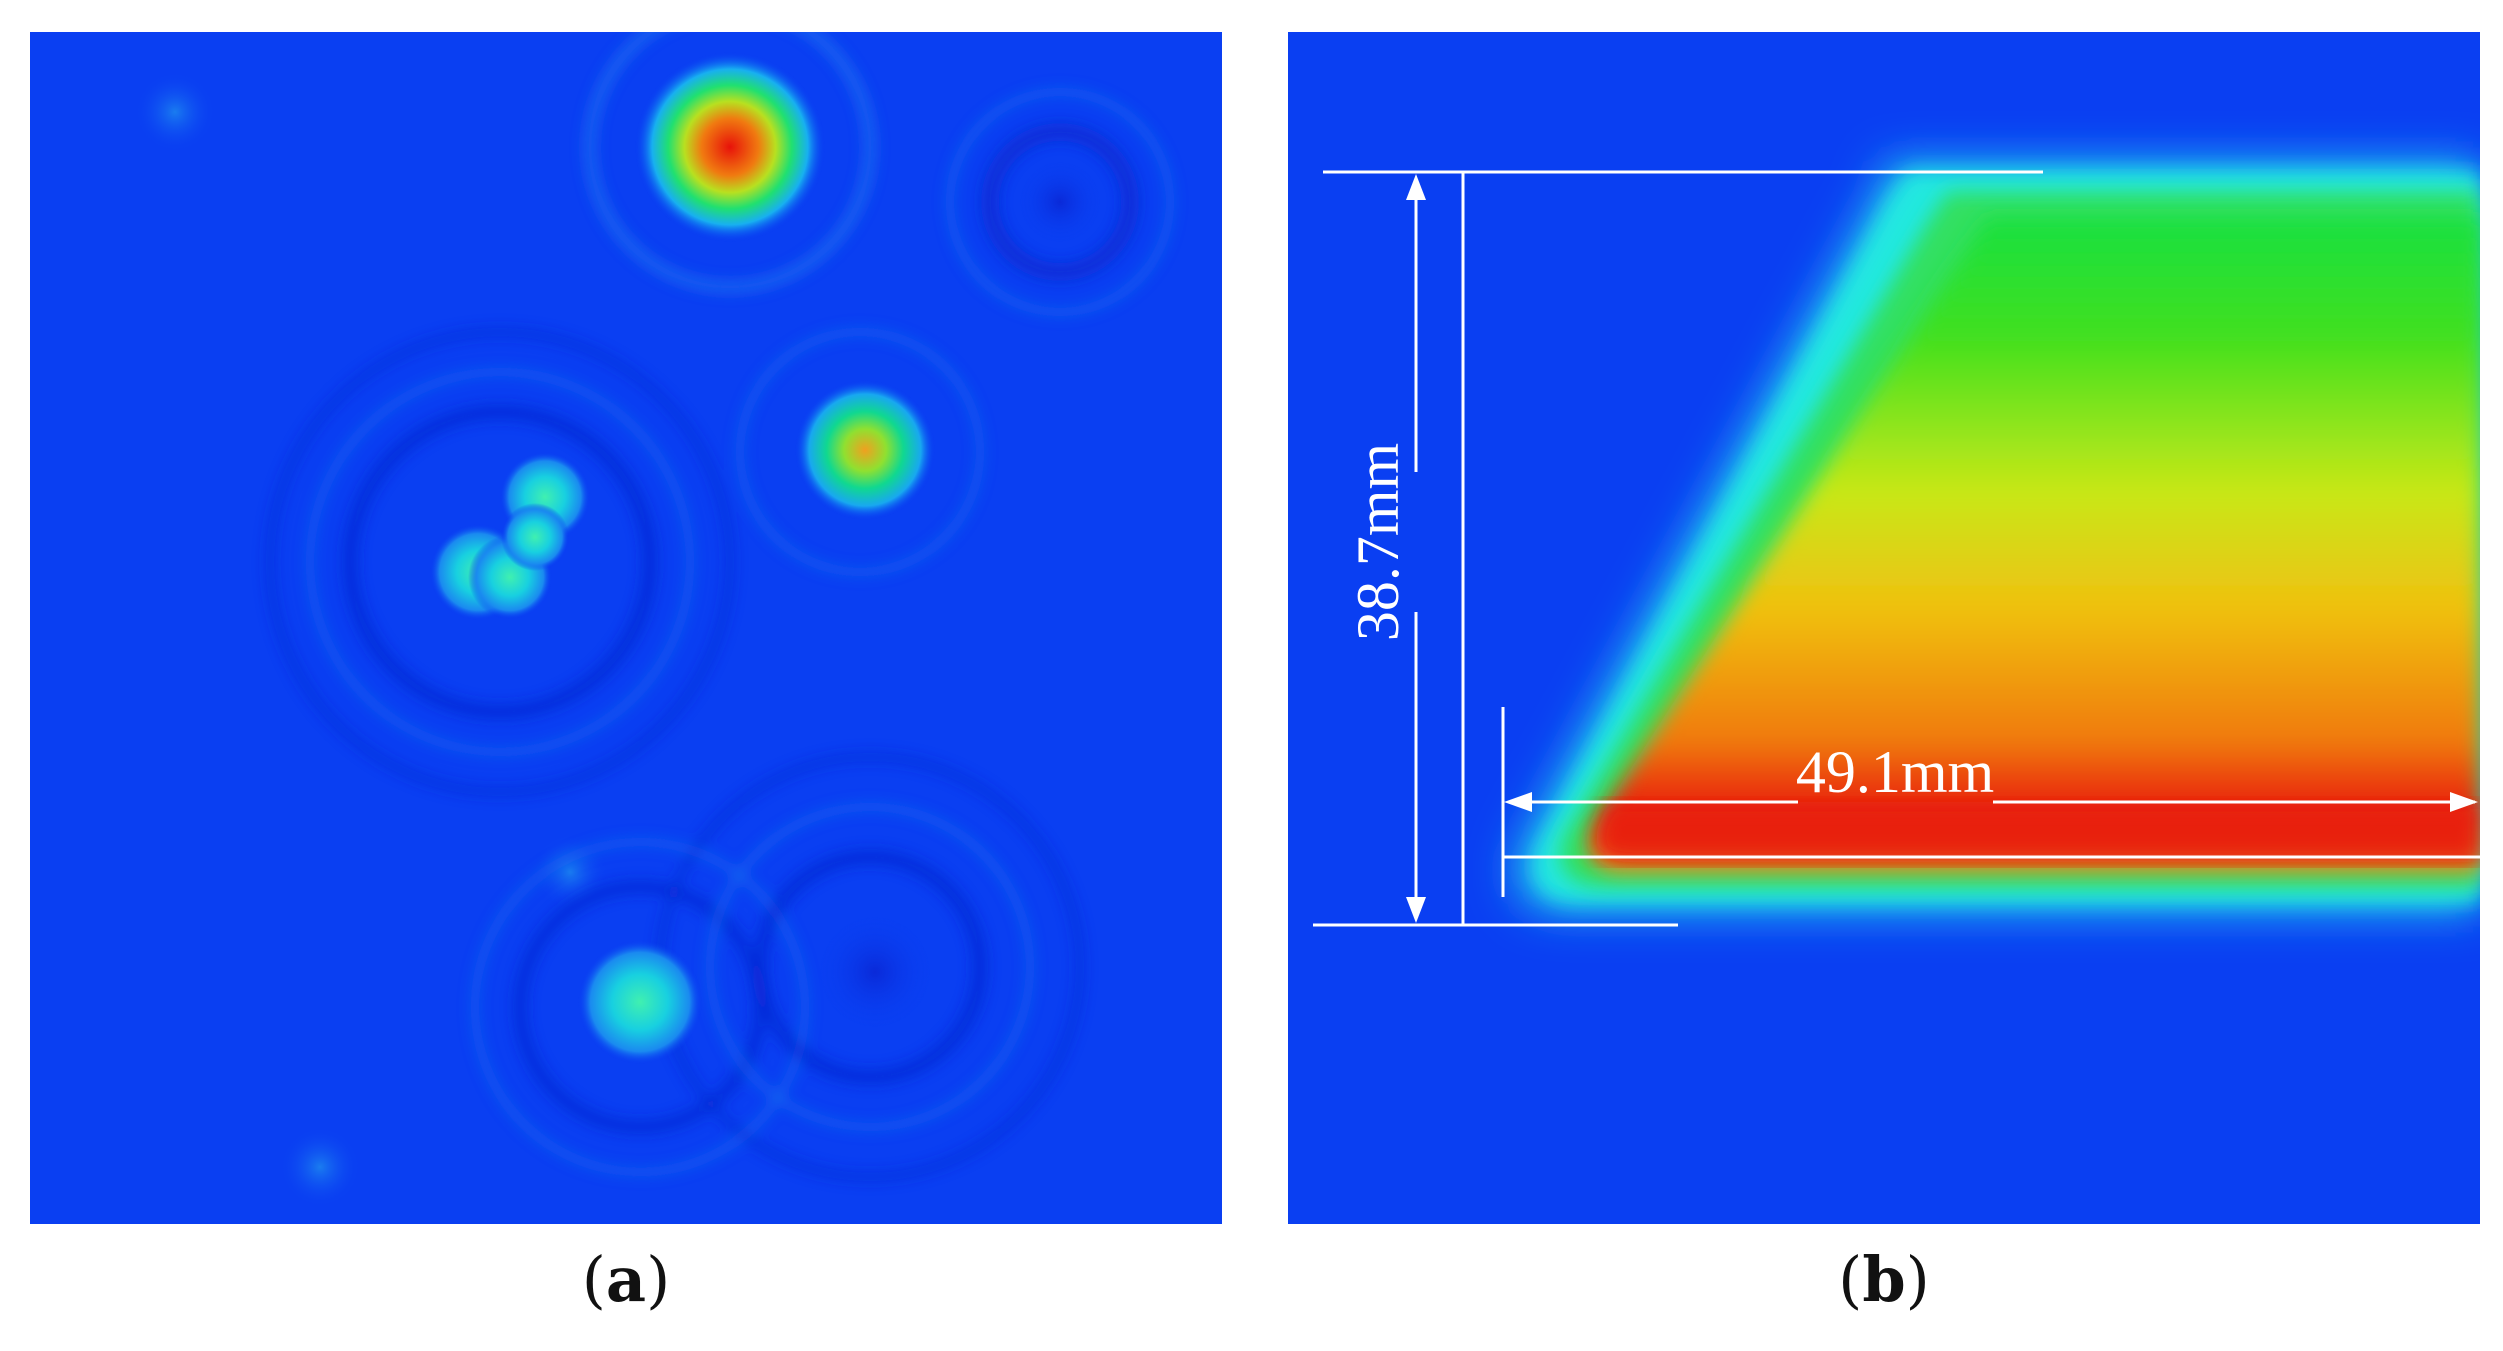 This screenshot has width=2503, height=1351. What do you see at coordinates (1917, 1279) in the screenshot?
I see `caption-b-close: )` at bounding box center [1917, 1279].